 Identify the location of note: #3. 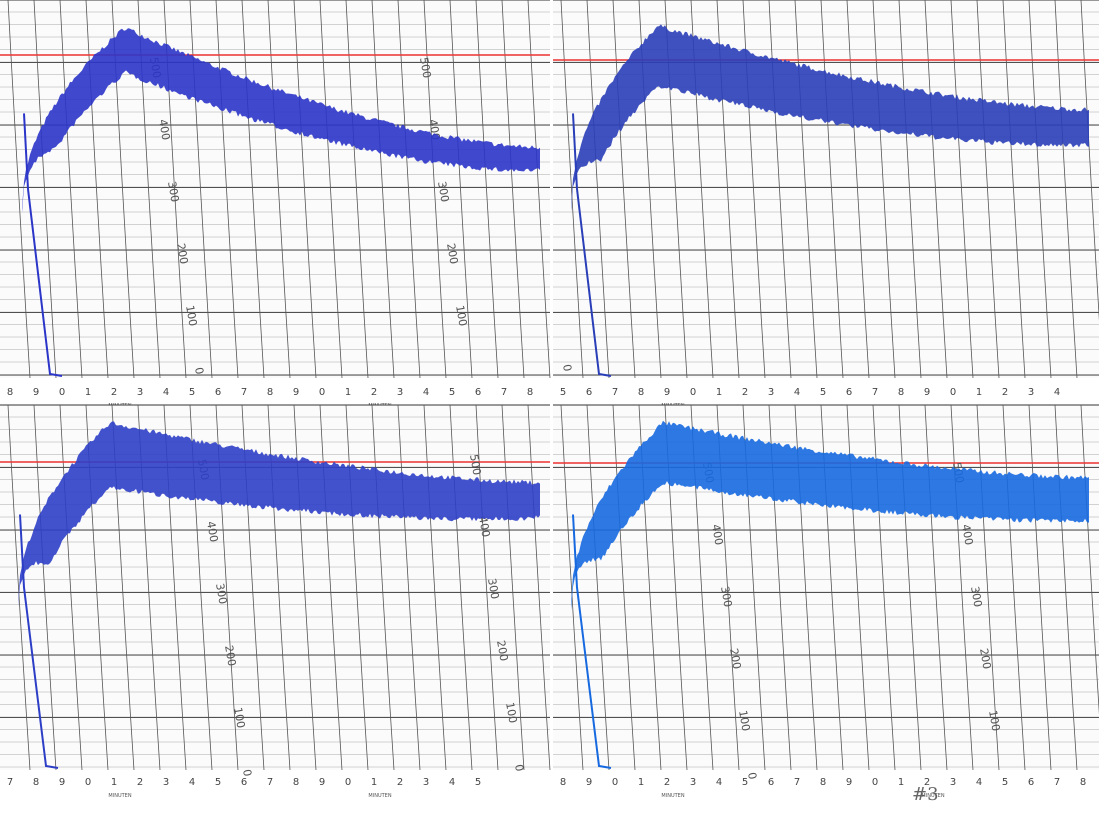
(925, 794).